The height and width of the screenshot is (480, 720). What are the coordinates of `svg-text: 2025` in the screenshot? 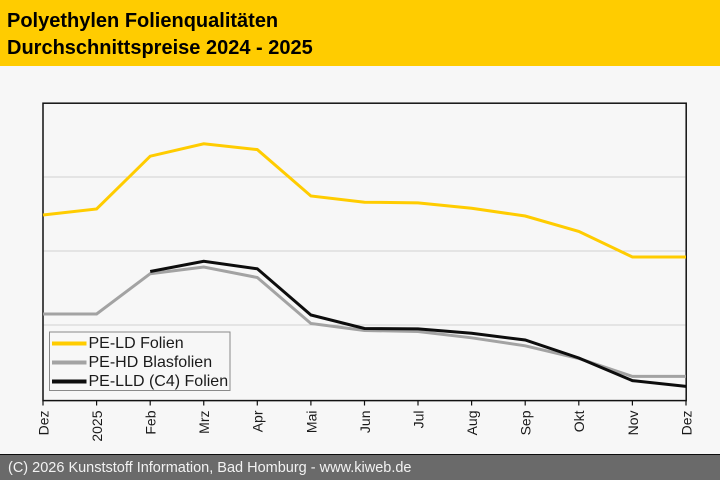 It's located at (97, 425).